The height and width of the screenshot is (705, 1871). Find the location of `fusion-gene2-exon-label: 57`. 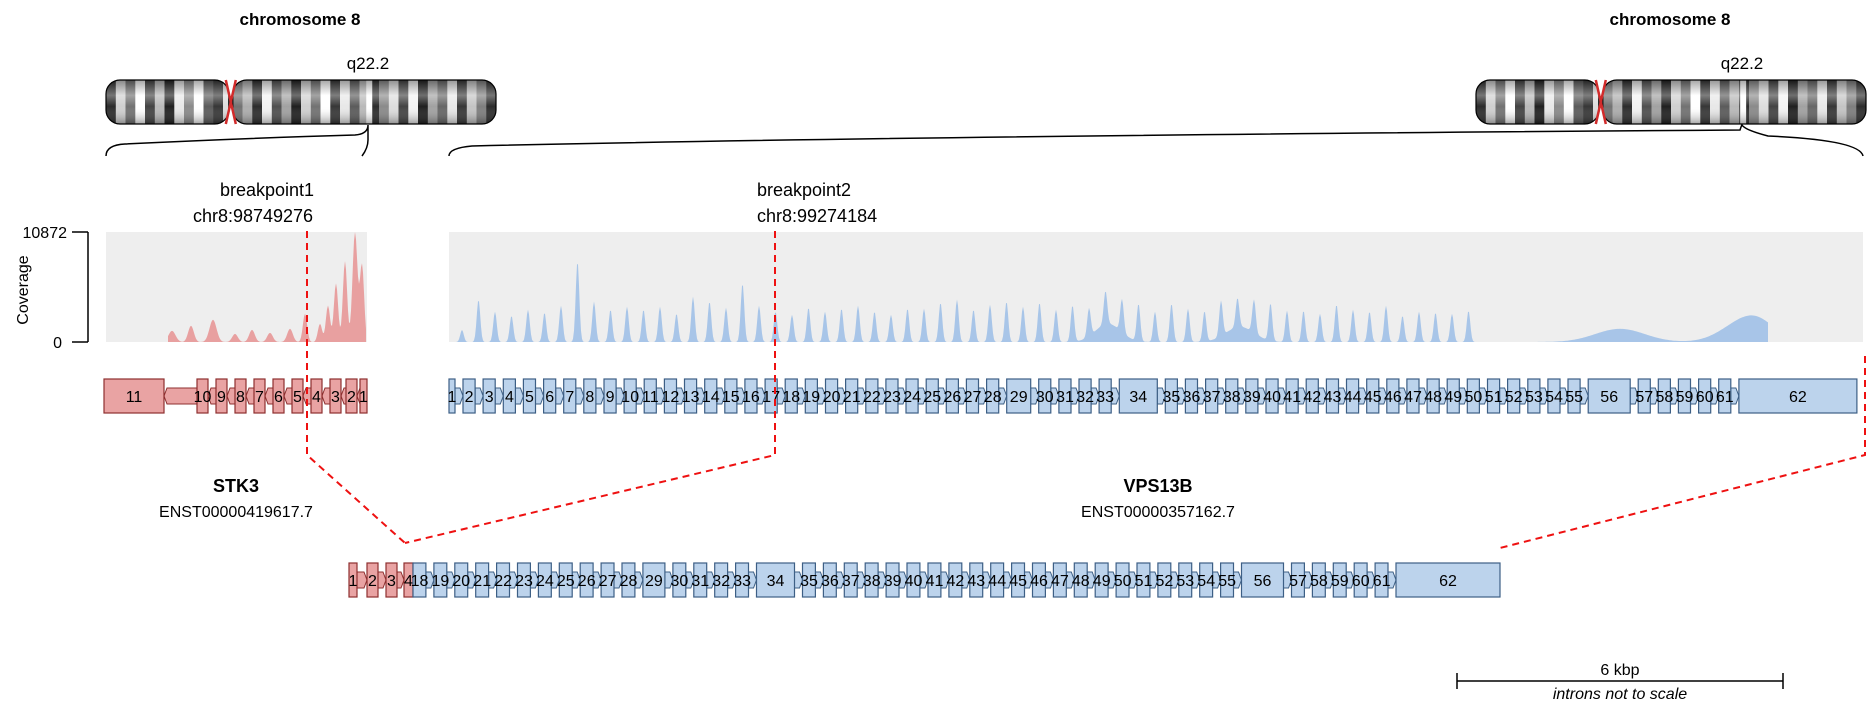

fusion-gene2-exon-label: 57 is located at coordinates (1298, 581).